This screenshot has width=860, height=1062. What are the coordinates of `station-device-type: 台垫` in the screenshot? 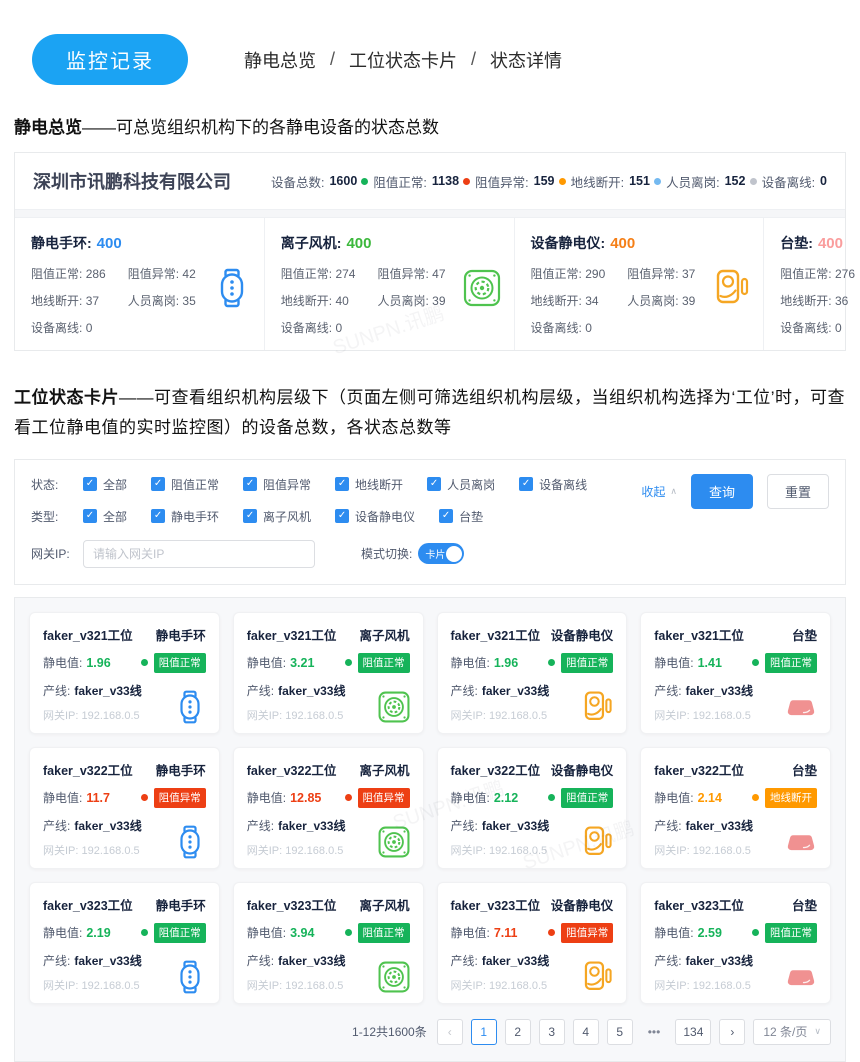 It's located at (804, 905).